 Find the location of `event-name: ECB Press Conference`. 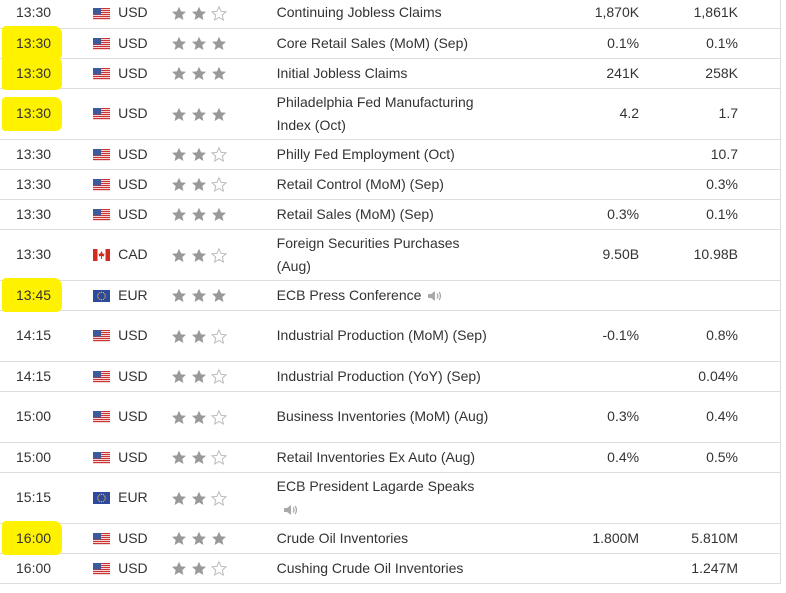

event-name: ECB Press Conference is located at coordinates (349, 294).